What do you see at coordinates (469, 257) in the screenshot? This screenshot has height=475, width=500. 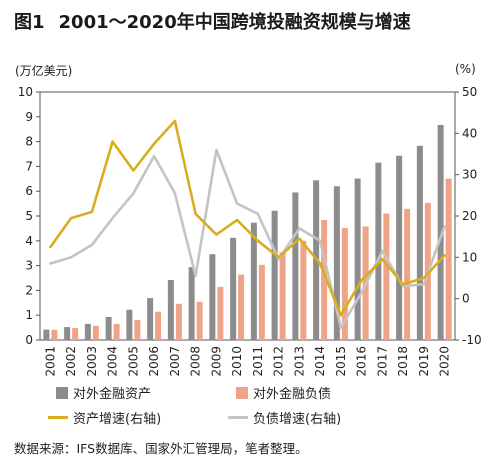 I see `right-axis-tick-label: 10` at bounding box center [469, 257].